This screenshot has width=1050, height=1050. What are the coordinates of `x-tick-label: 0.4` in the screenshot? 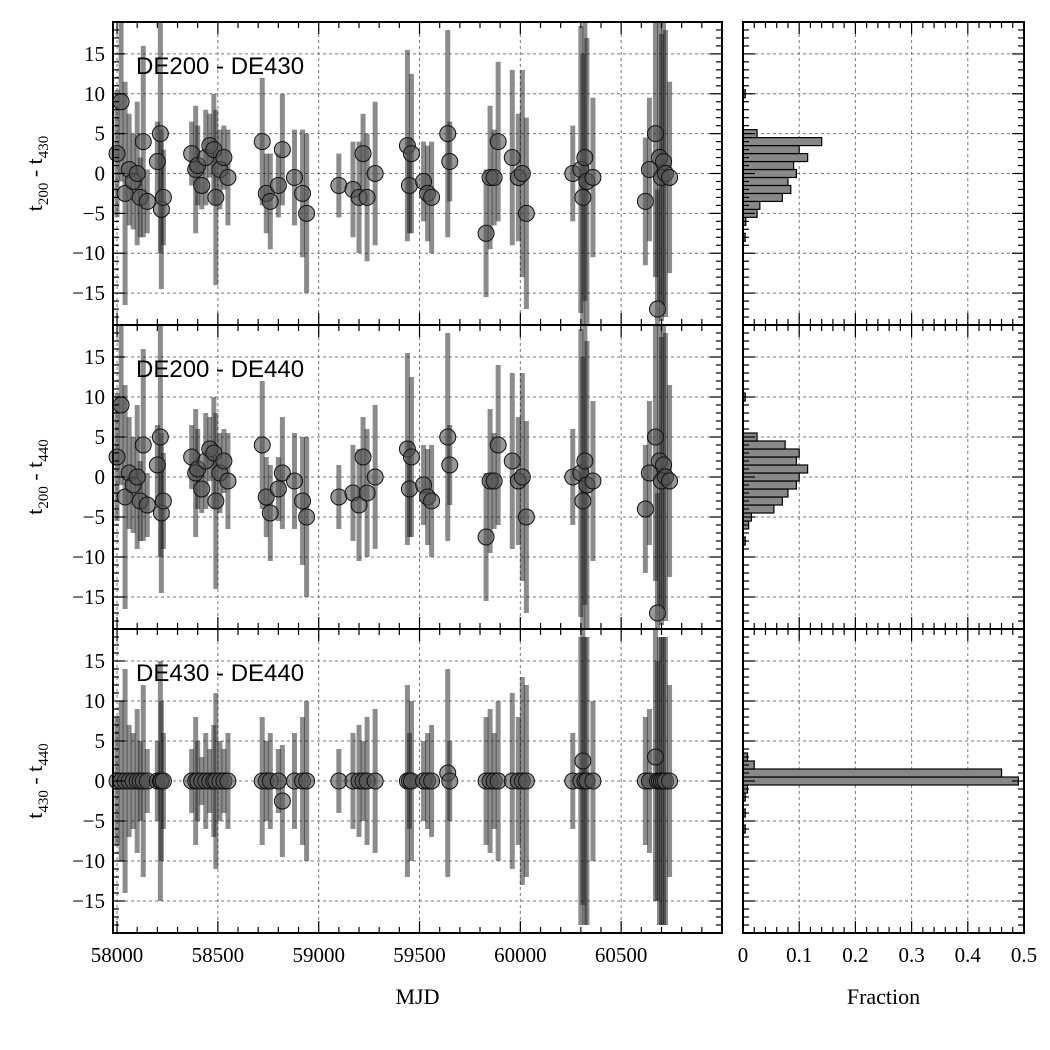 It's located at (968, 955).